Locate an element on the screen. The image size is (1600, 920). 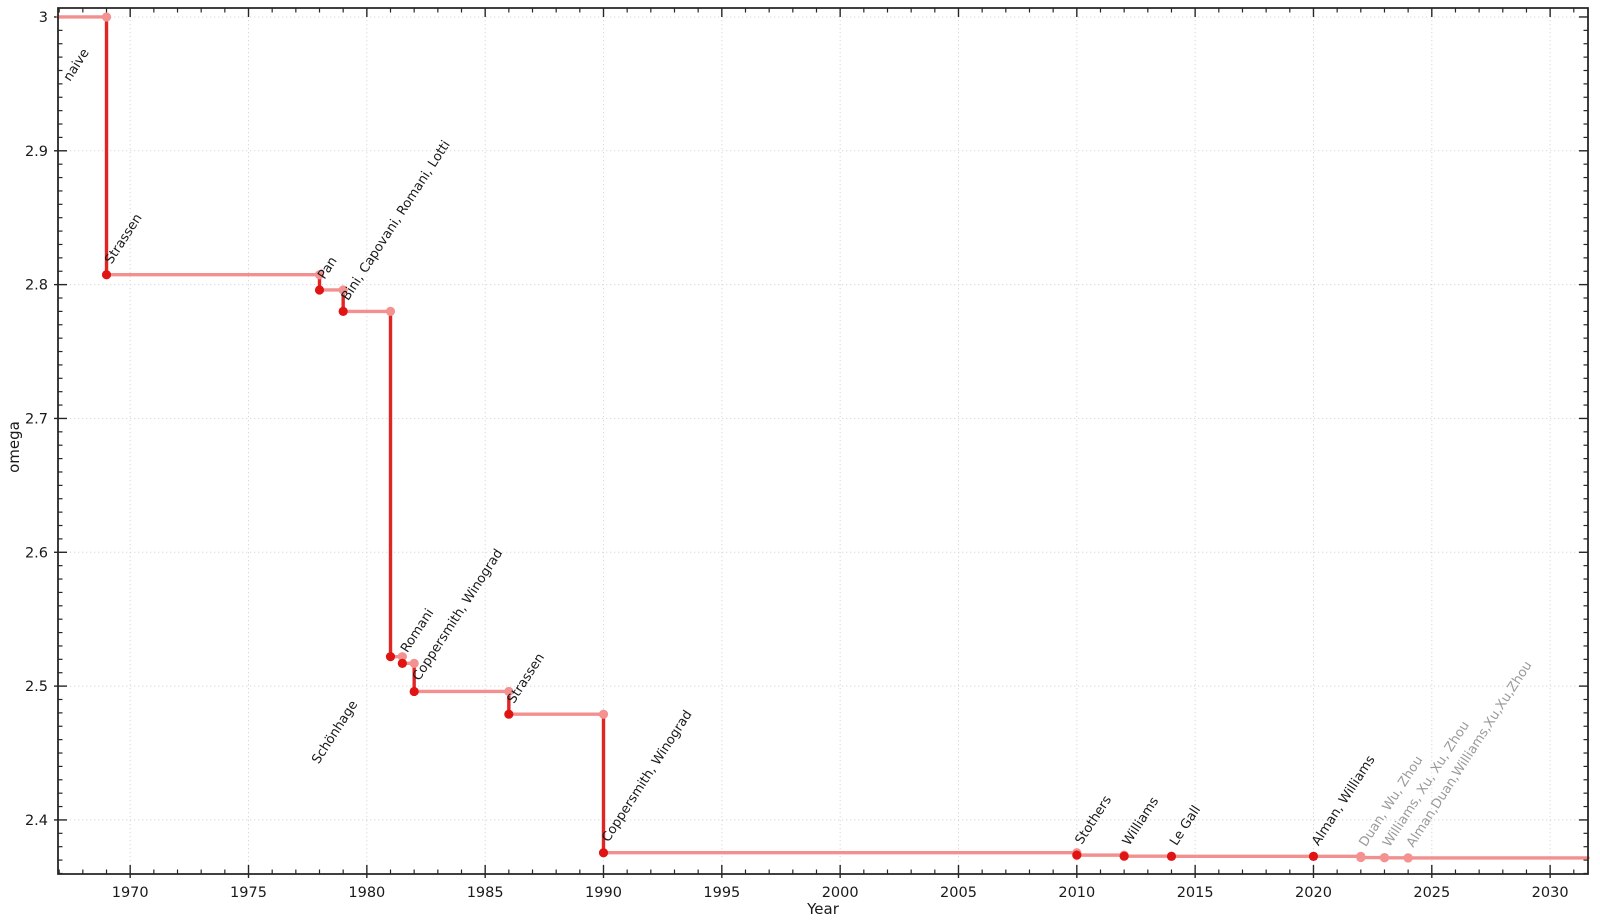
y-tick-label: 2.5 is located at coordinates (36, 687).